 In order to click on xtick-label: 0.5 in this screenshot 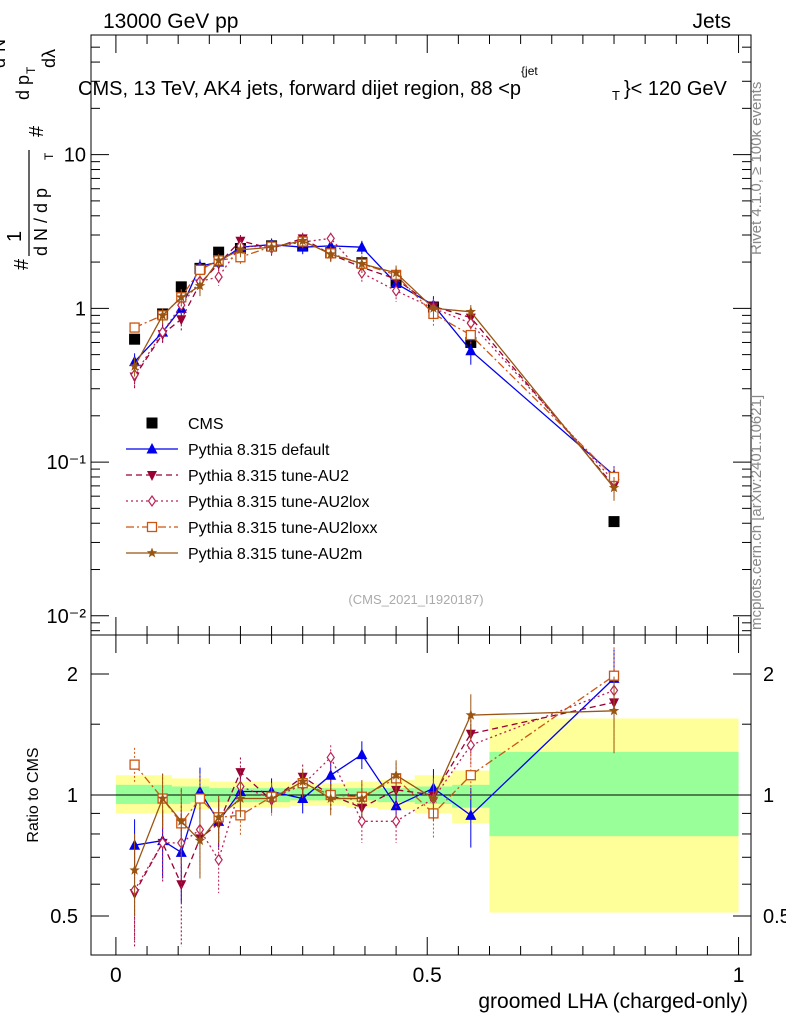, I will do `click(427, 975)`.